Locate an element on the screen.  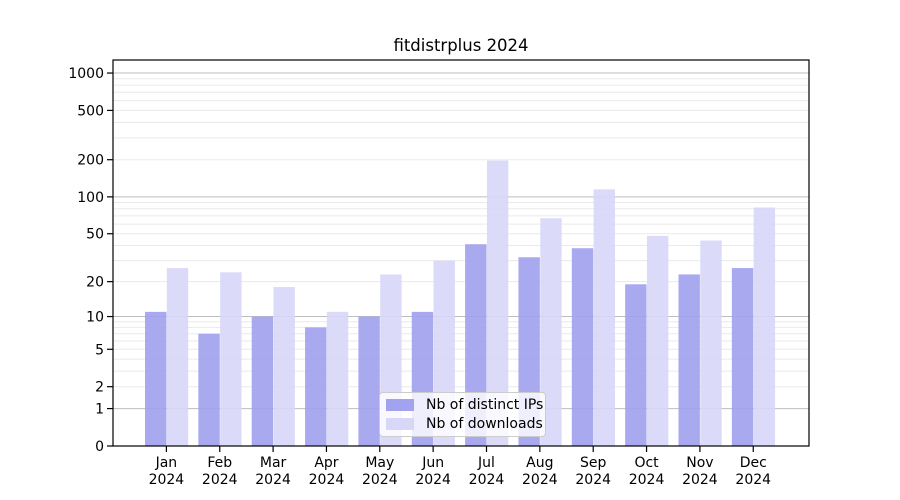
y-tick-label: 0 is located at coordinates (99, 447).